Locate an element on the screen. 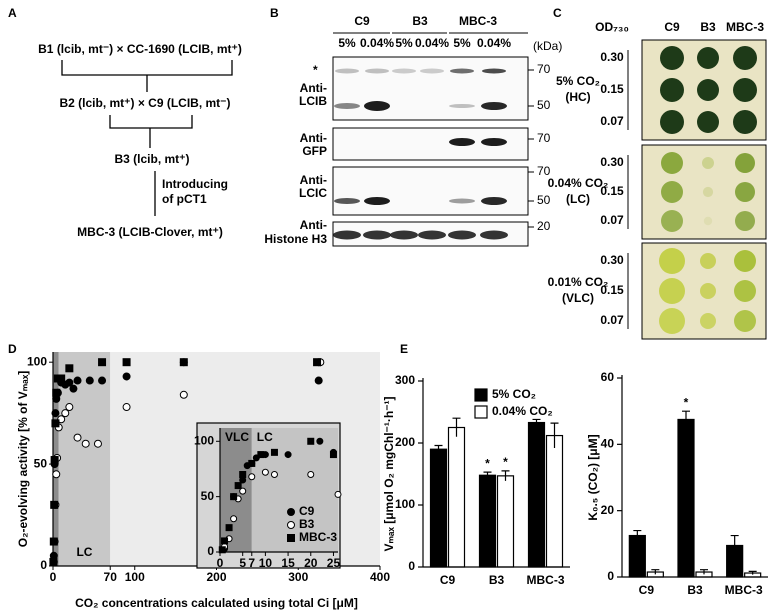 The height and width of the screenshot is (616, 780). x-tick-label: 300 is located at coordinates (298, 577).